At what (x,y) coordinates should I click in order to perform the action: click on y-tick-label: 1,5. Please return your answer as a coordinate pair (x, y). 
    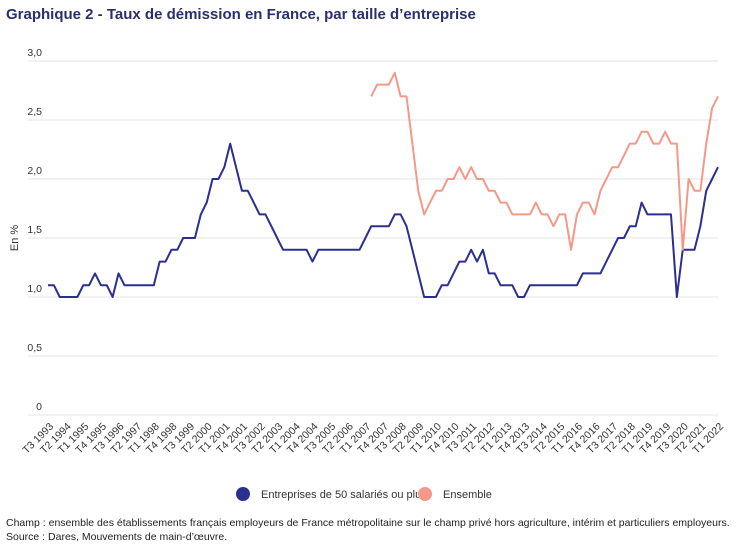
    Looking at the image, I should click on (34, 230).